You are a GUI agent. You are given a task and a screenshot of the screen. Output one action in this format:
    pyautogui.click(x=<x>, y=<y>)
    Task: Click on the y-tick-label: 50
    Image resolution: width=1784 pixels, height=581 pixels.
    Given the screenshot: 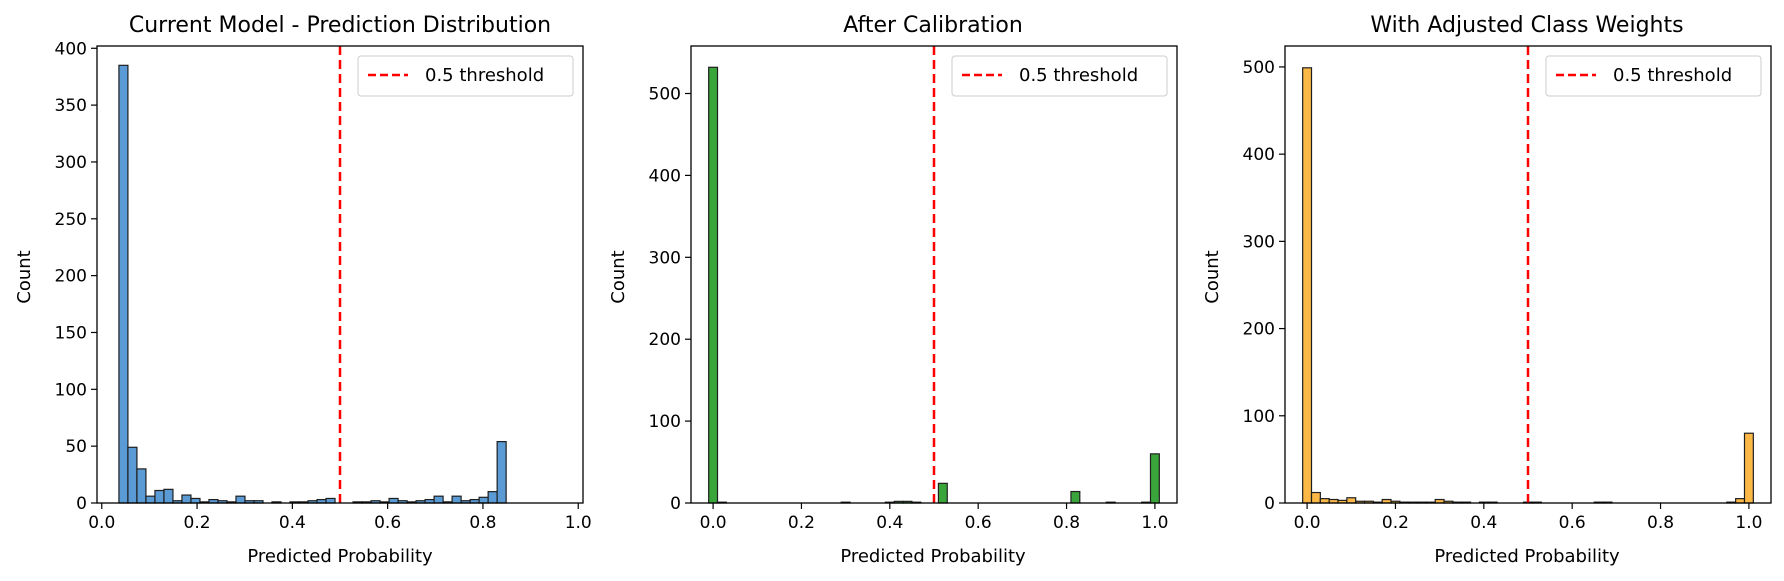 What is the action you would take?
    pyautogui.click(x=76, y=447)
    